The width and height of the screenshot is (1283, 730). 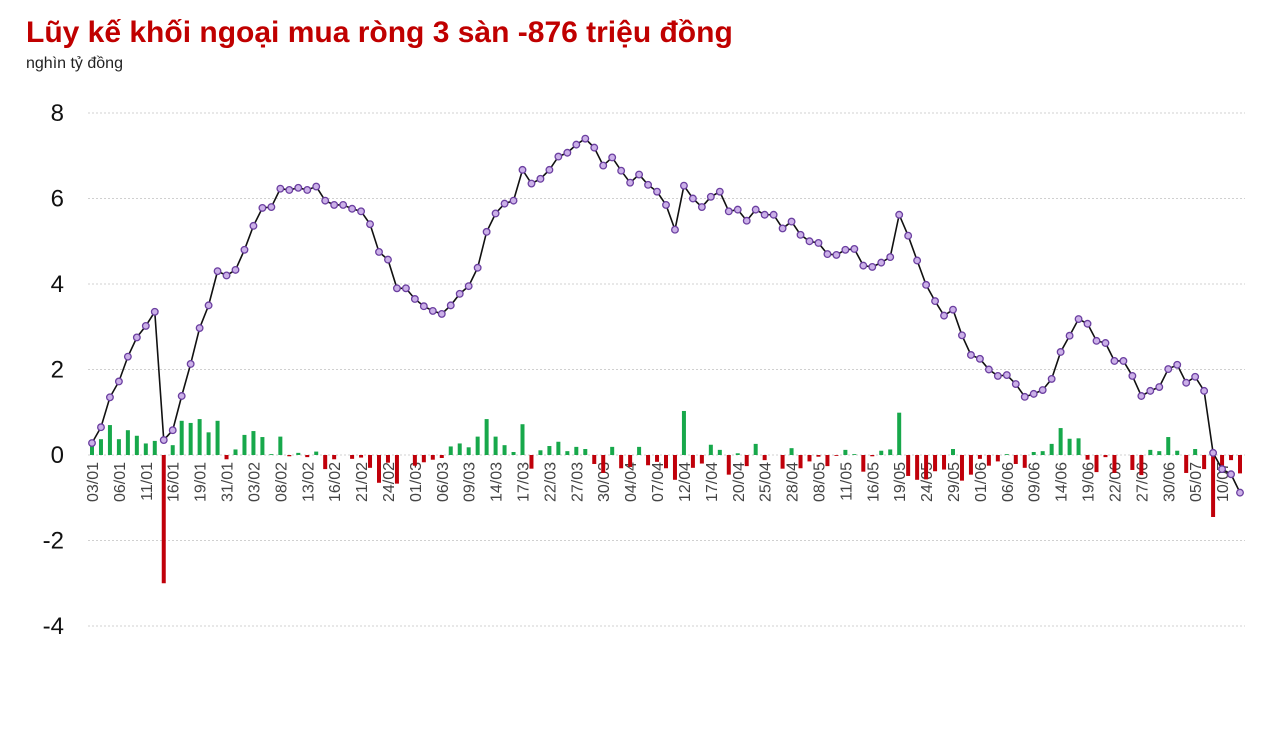 I want to click on x-tick-label: 16/02, so click(x=335, y=482).